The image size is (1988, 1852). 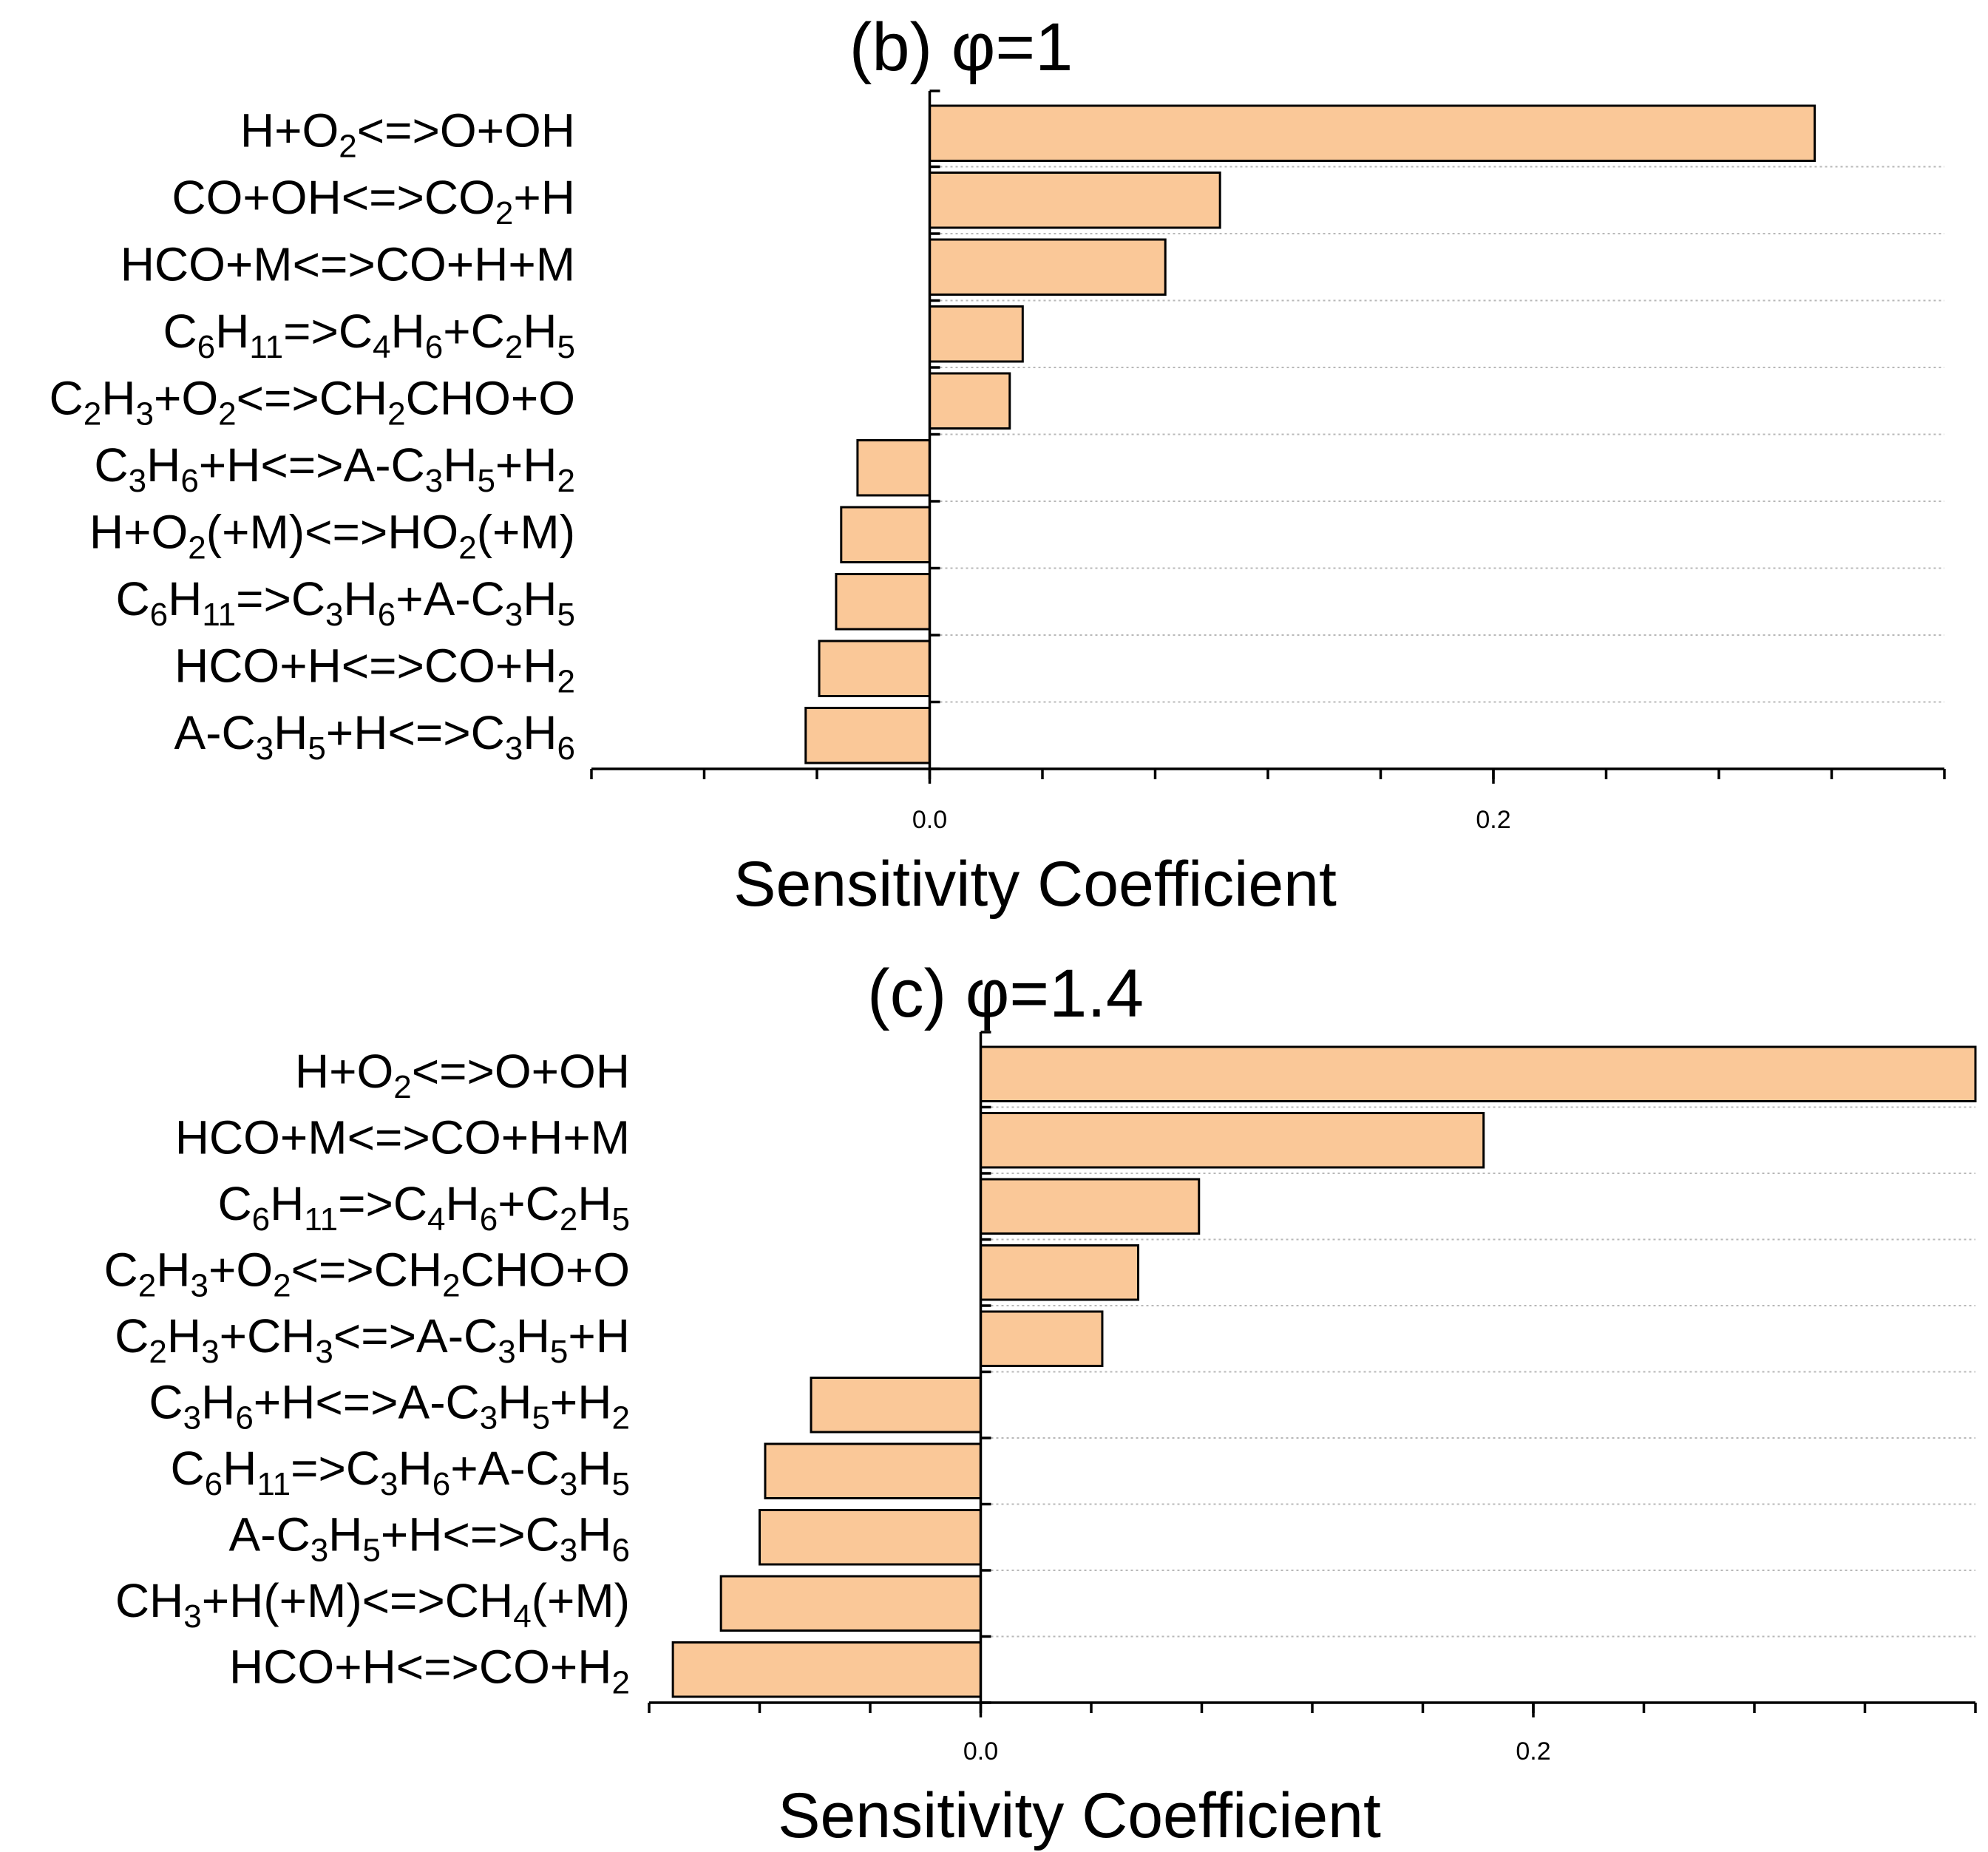 What do you see at coordinates (1005, 993) in the screenshot?
I see `chart-title: (c) φ=1.4` at bounding box center [1005, 993].